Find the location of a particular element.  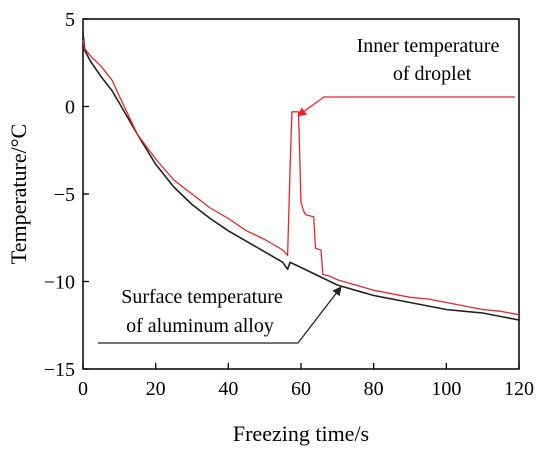

y-axis-ticks: 5 0 −5 −10 −15 is located at coordinates (66, 195).